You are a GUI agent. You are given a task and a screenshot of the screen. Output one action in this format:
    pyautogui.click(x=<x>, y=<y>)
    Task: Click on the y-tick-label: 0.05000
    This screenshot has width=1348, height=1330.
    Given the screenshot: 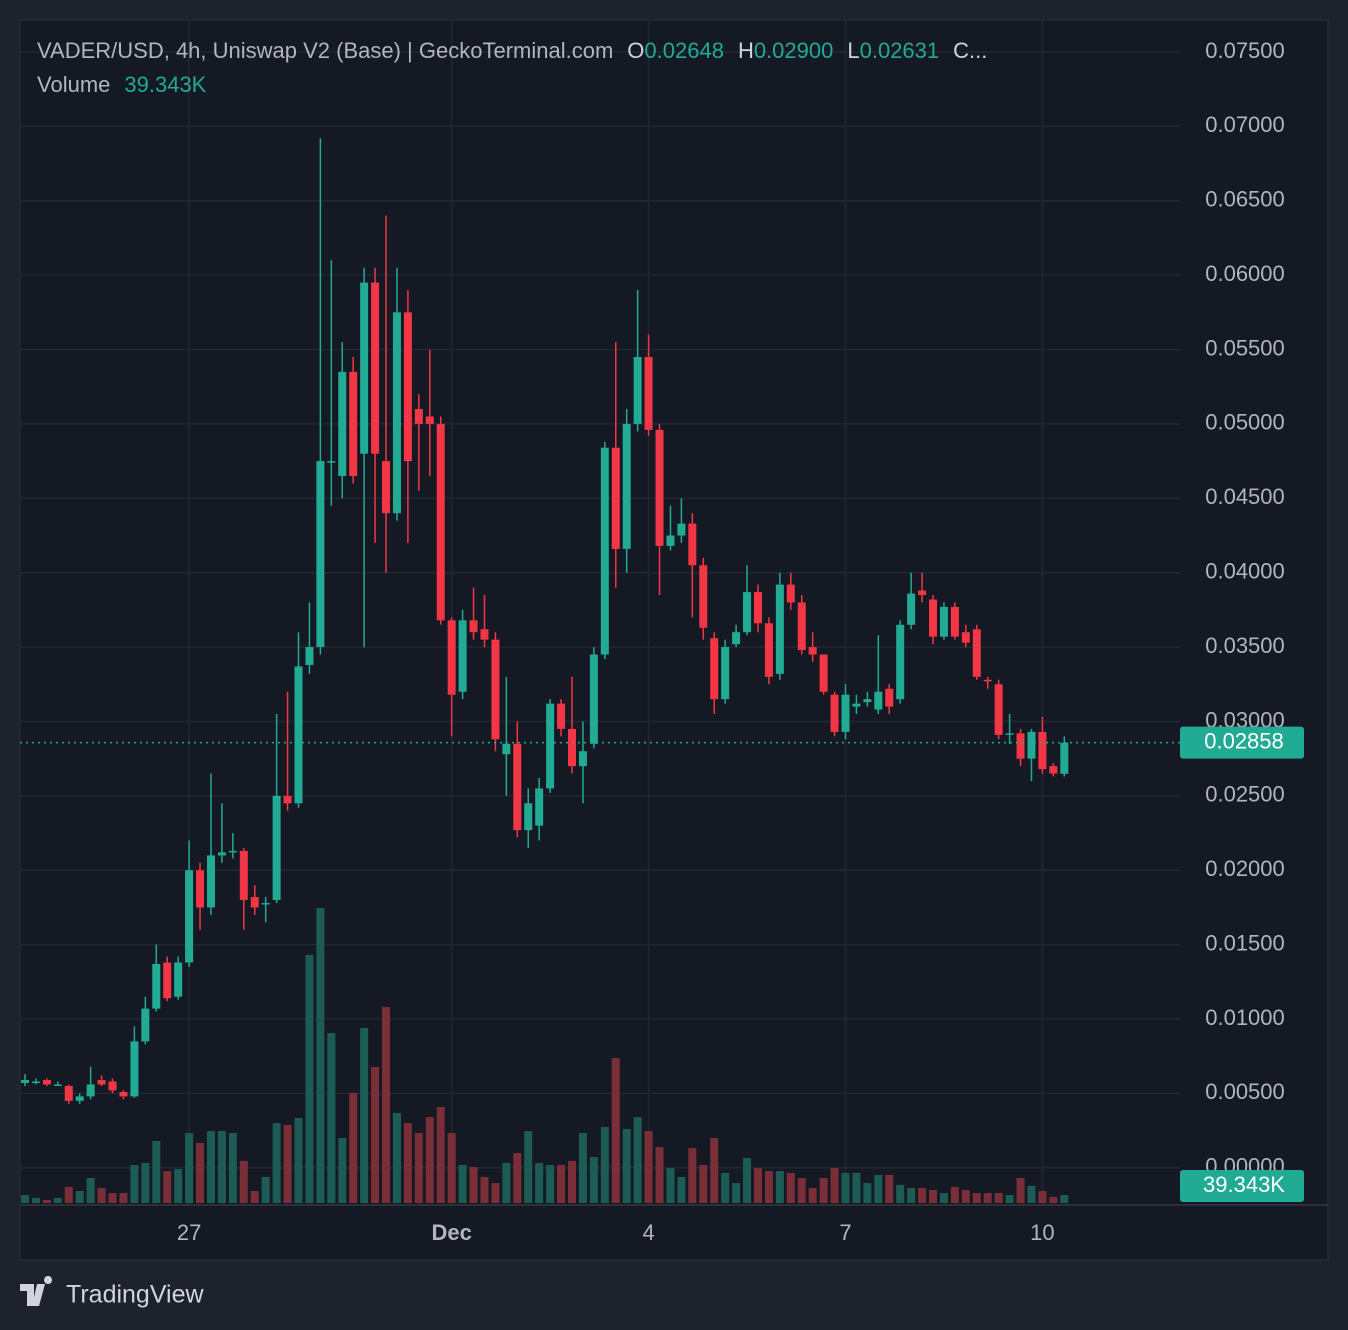 What is the action you would take?
    pyautogui.click(x=1245, y=422)
    